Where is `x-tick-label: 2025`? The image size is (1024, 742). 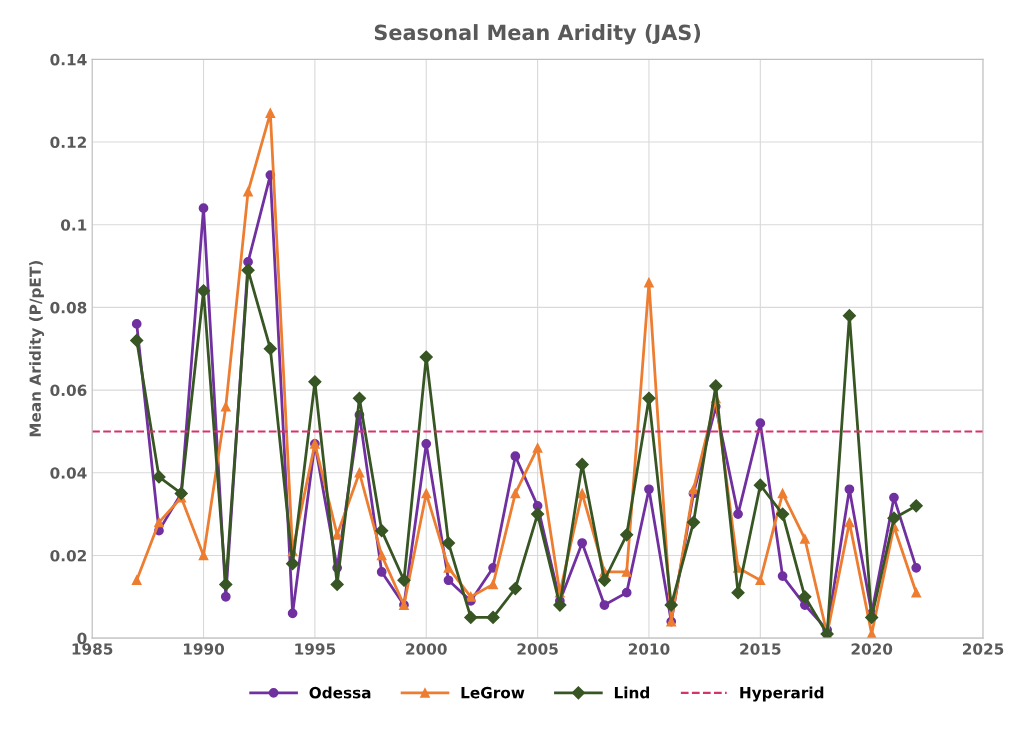
x-tick-label: 2025 is located at coordinates (983, 649).